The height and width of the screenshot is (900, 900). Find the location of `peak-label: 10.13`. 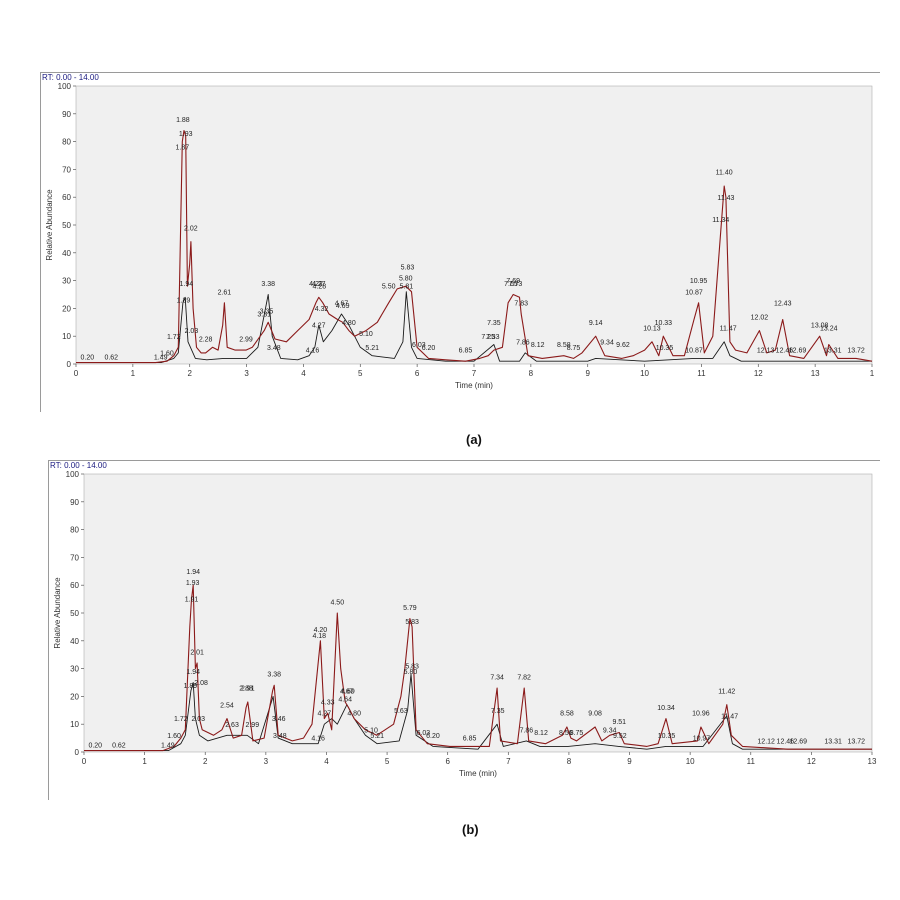

peak-label: 10.13 is located at coordinates (652, 328).